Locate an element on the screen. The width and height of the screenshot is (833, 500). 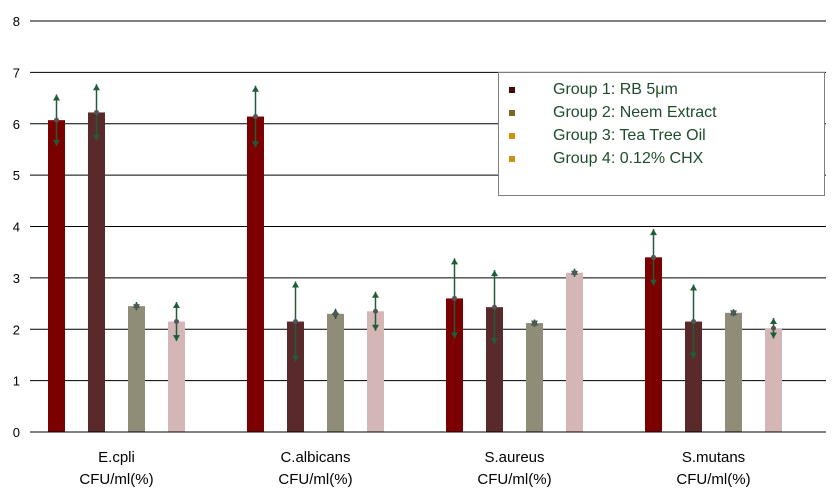
legend-label: Group 2: Neem Extract is located at coordinates (635, 112).